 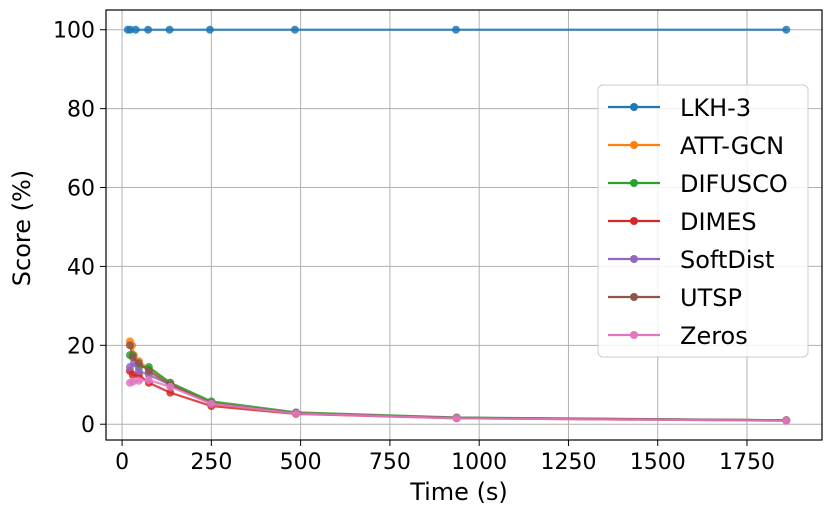 What do you see at coordinates (390, 462) in the screenshot?
I see `x-tick-label: 750` at bounding box center [390, 462].